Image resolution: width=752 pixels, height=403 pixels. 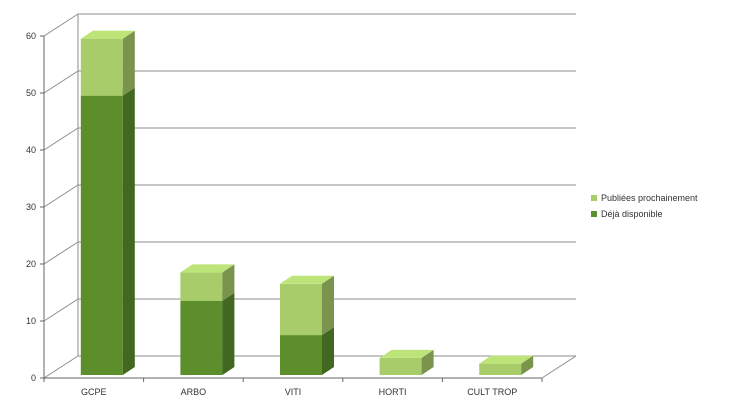 What do you see at coordinates (310, 376) in the screenshot?
I see `x-axis: GCPE ARBO VITI HORTI CULT TROP` at bounding box center [310, 376].